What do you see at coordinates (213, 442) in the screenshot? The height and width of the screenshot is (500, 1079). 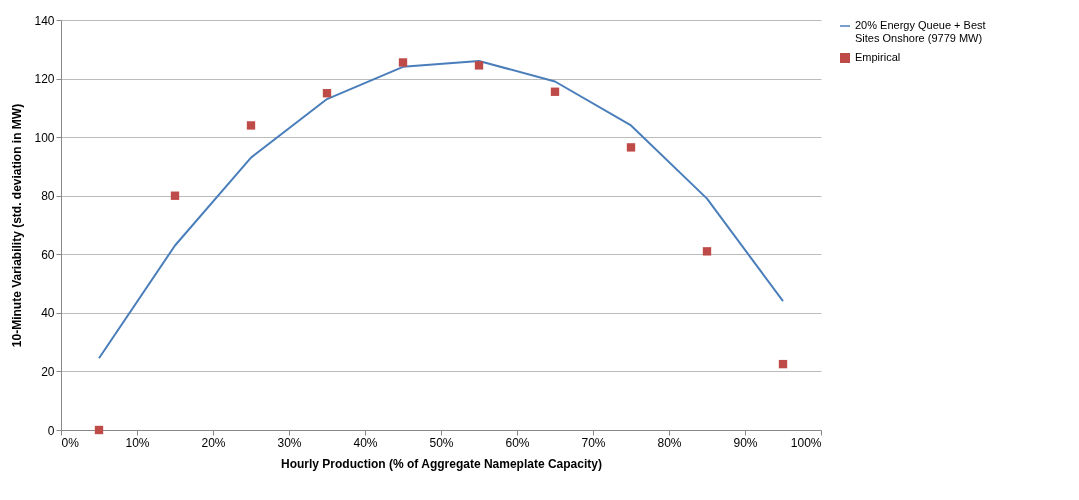 I see `x-tick-label: 20%` at bounding box center [213, 442].